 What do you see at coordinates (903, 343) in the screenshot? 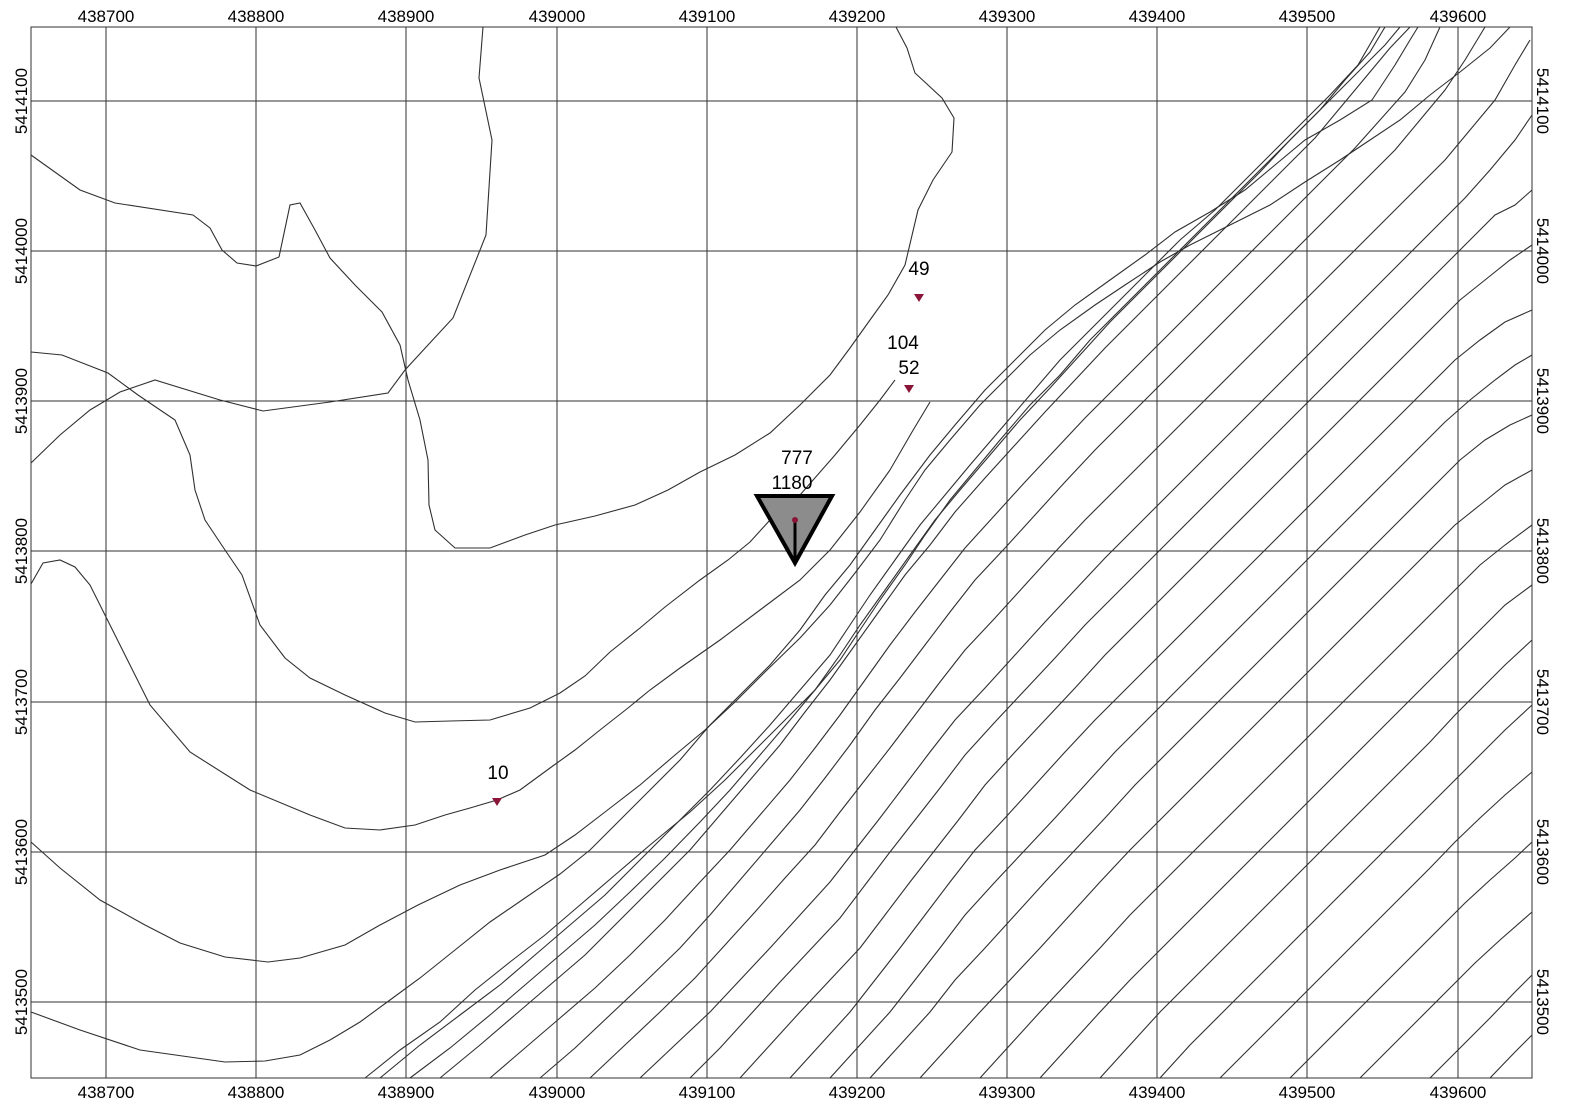
I see `well-label: 104` at bounding box center [903, 343].